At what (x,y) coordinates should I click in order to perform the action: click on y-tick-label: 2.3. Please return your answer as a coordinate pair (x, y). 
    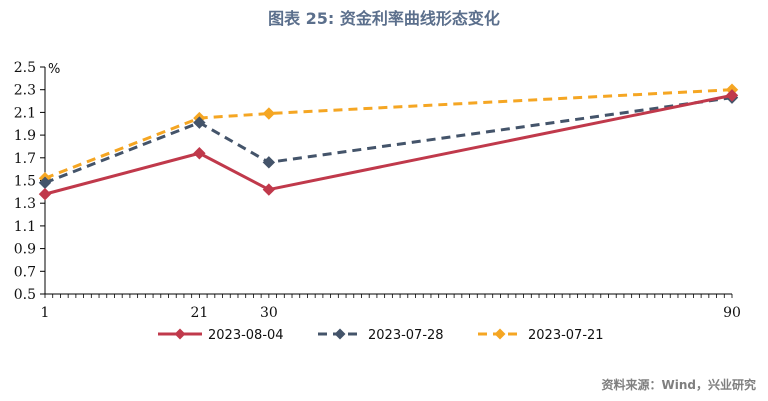
    Looking at the image, I should click on (25, 91).